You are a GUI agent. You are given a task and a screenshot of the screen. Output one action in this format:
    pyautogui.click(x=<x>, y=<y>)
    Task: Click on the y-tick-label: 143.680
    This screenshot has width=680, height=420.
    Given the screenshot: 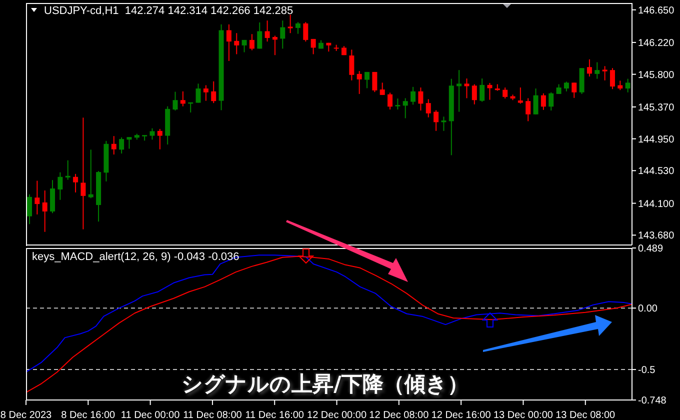 What is the action you would take?
    pyautogui.click(x=656, y=236)
    